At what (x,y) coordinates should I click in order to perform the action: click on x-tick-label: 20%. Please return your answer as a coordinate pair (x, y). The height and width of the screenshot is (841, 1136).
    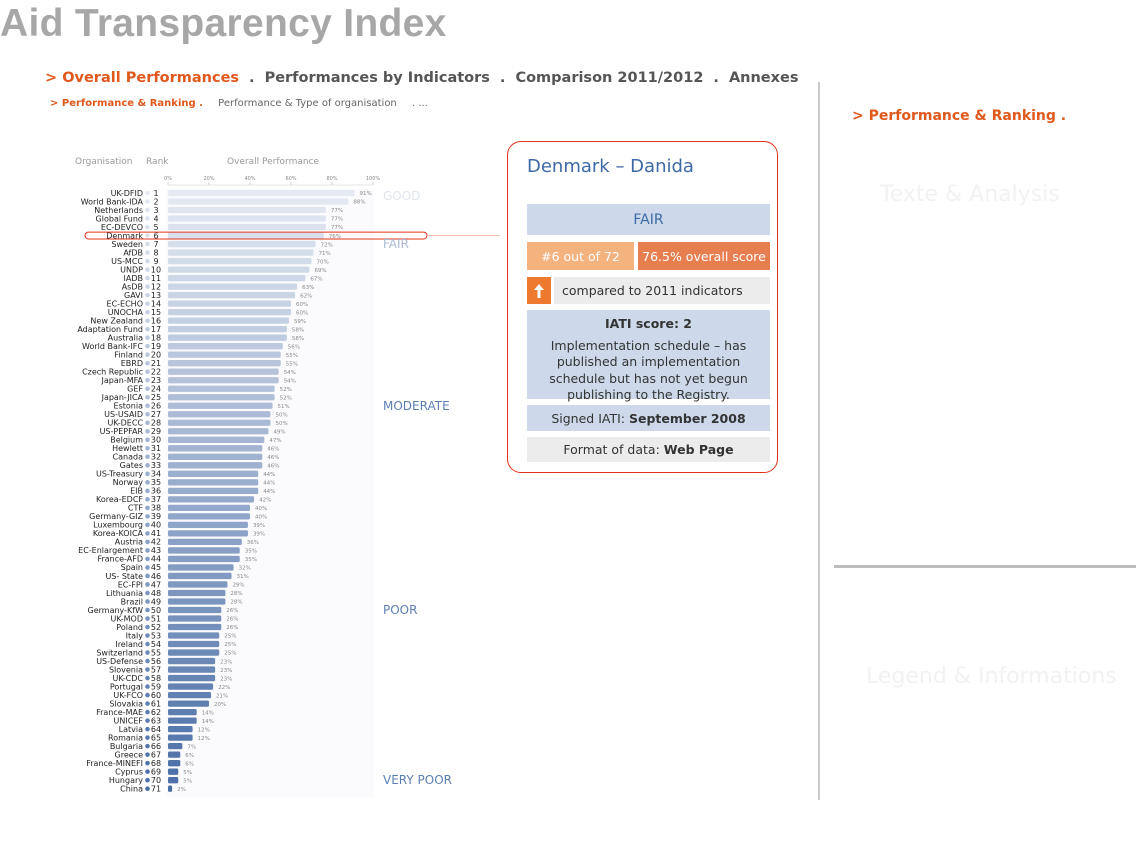
    Looking at the image, I should click on (208, 179).